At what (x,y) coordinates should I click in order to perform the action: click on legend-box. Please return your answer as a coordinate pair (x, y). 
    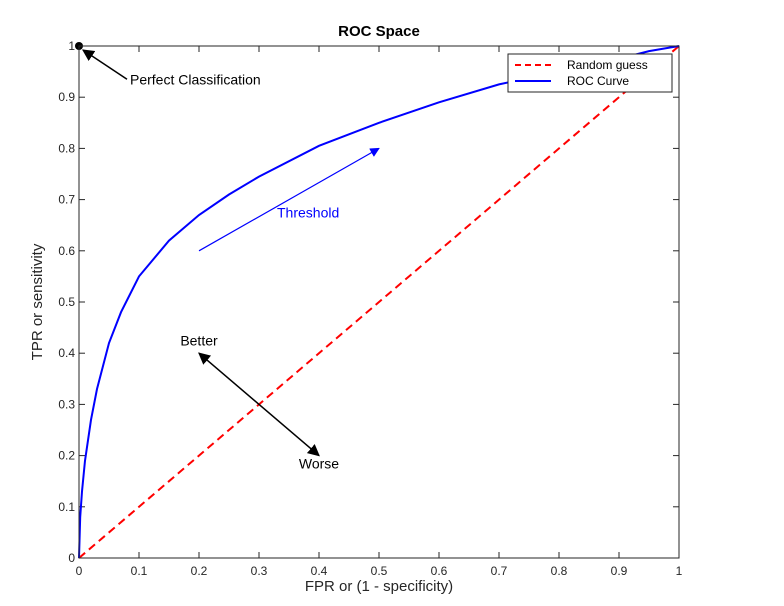
    Looking at the image, I should click on (590, 73).